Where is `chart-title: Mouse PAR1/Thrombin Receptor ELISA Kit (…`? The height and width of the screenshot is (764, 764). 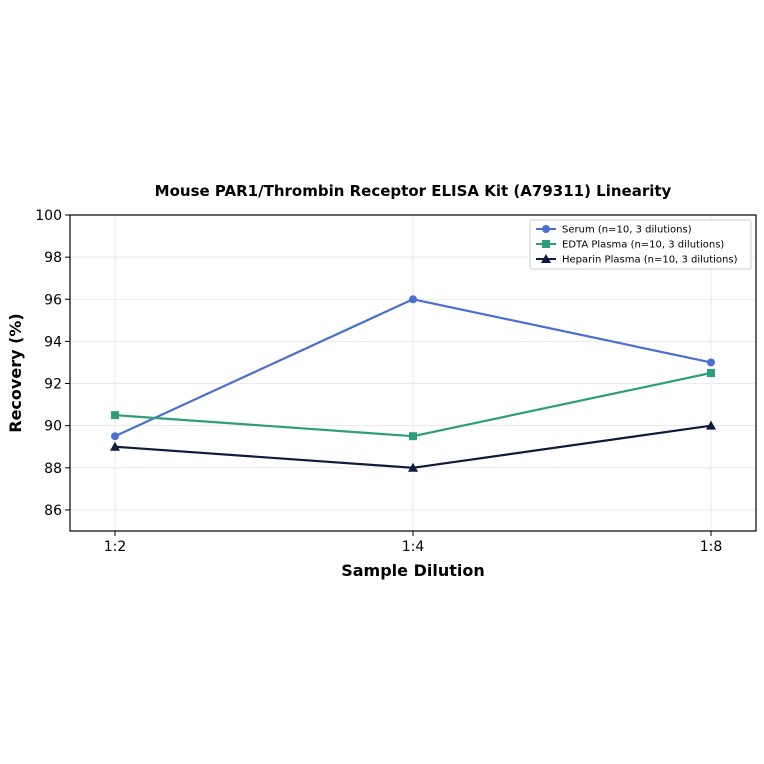 chart-title: Mouse PAR1/Thrombin Receptor ELISA Kit (… is located at coordinates (413, 191).